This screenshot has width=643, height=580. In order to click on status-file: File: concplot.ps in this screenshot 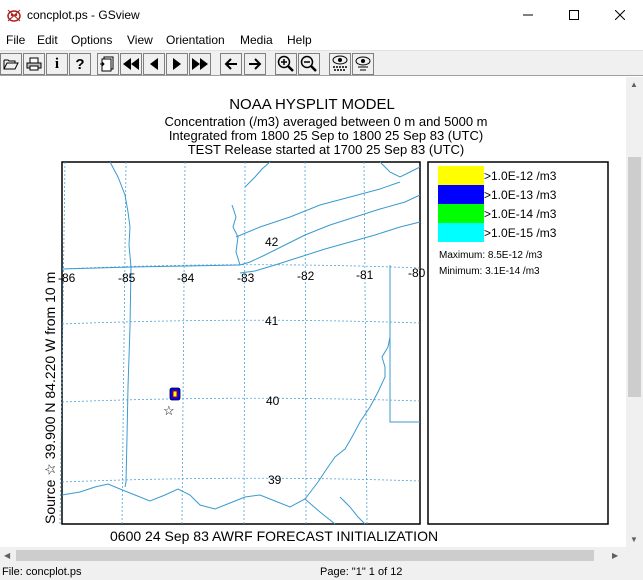, I will do `click(42, 572)`.